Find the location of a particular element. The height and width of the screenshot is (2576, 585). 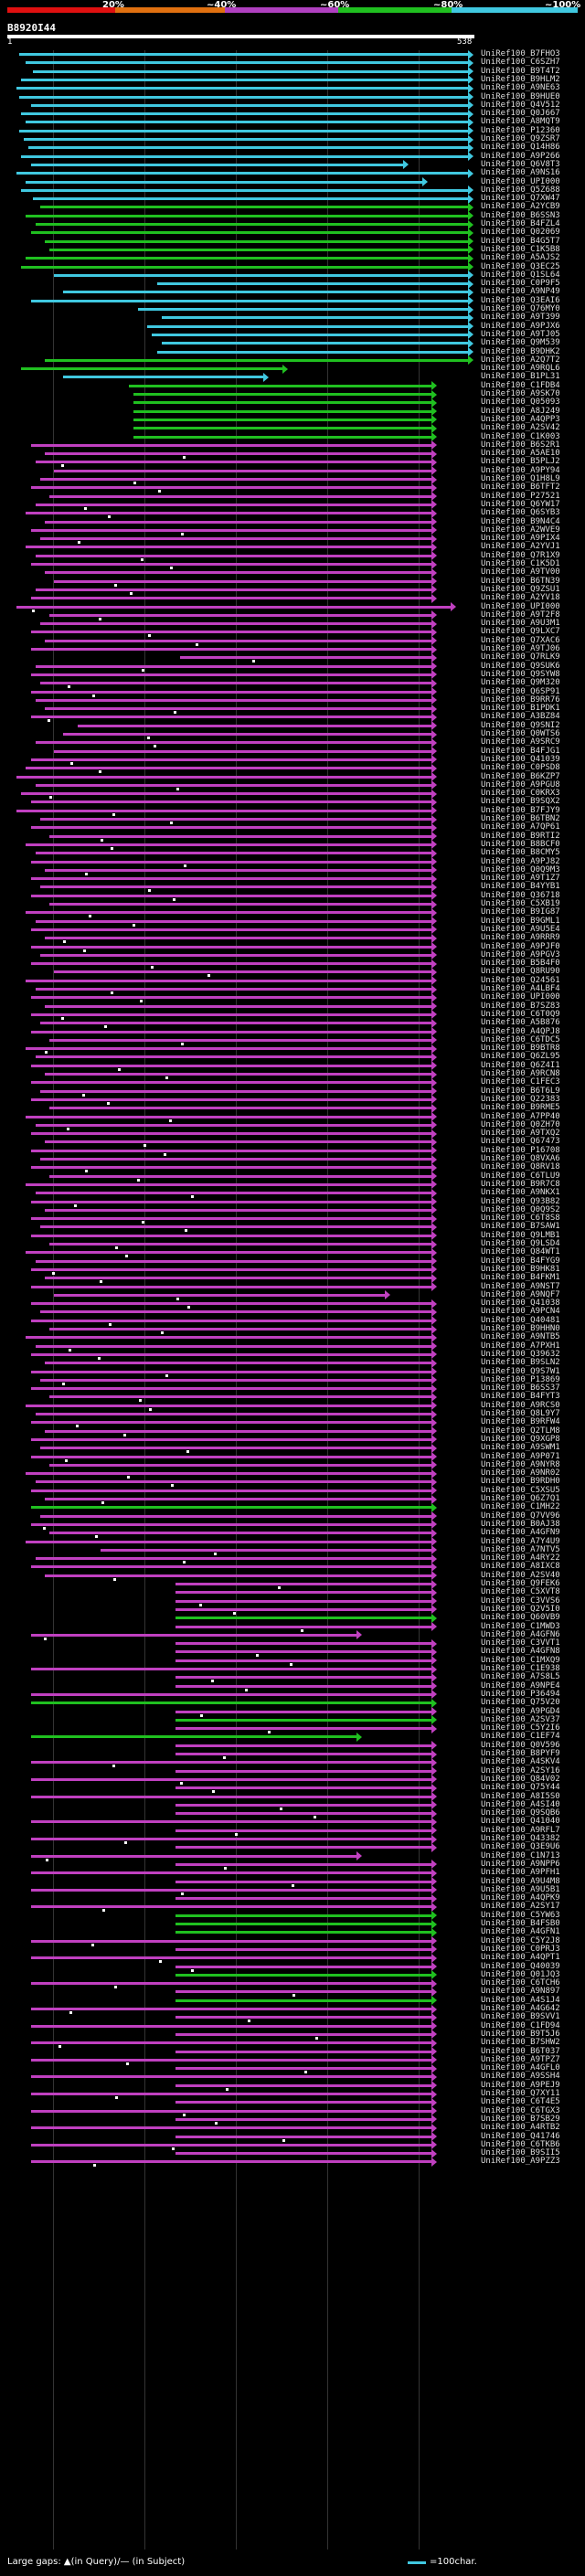

hit-label: UniRef100_B9DHK2 is located at coordinates (520, 351).